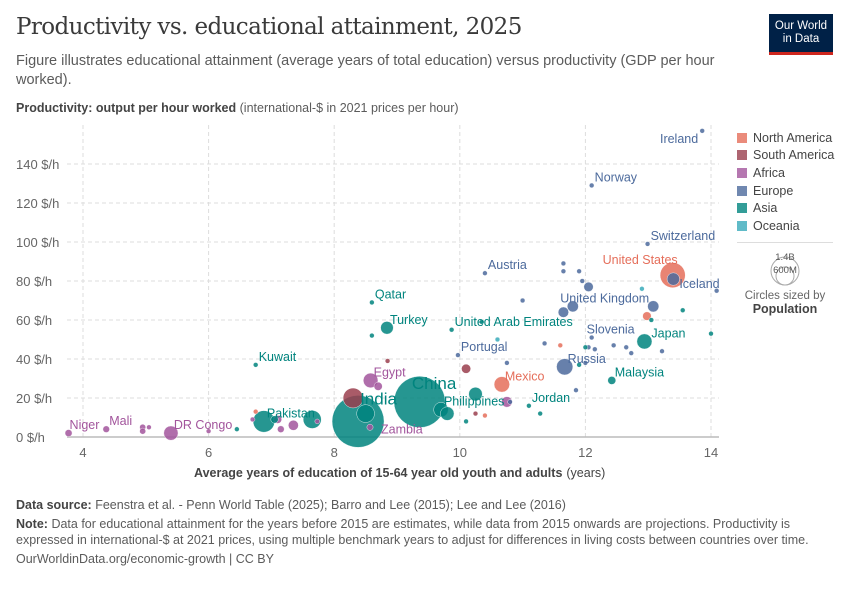 This screenshot has width=850, height=600. Describe the element at coordinates (785, 156) in the screenshot. I see `legend-item-south-america: South America` at that location.